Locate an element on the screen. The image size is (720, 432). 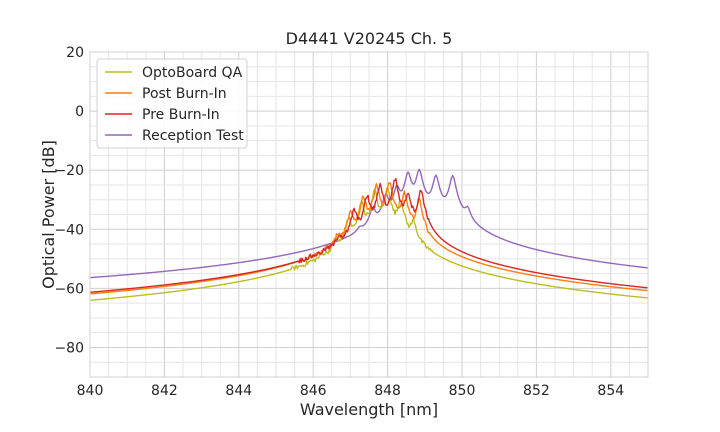
x-axis-label: Wavelength [nm] is located at coordinates (369, 409).